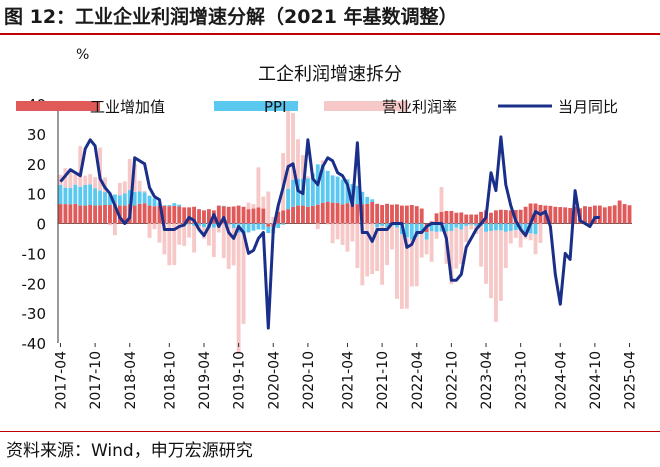 Image resolution: width=660 pixels, height=467 pixels. Describe the element at coordinates (330, 34) in the screenshot. I see `title-rule` at that location.